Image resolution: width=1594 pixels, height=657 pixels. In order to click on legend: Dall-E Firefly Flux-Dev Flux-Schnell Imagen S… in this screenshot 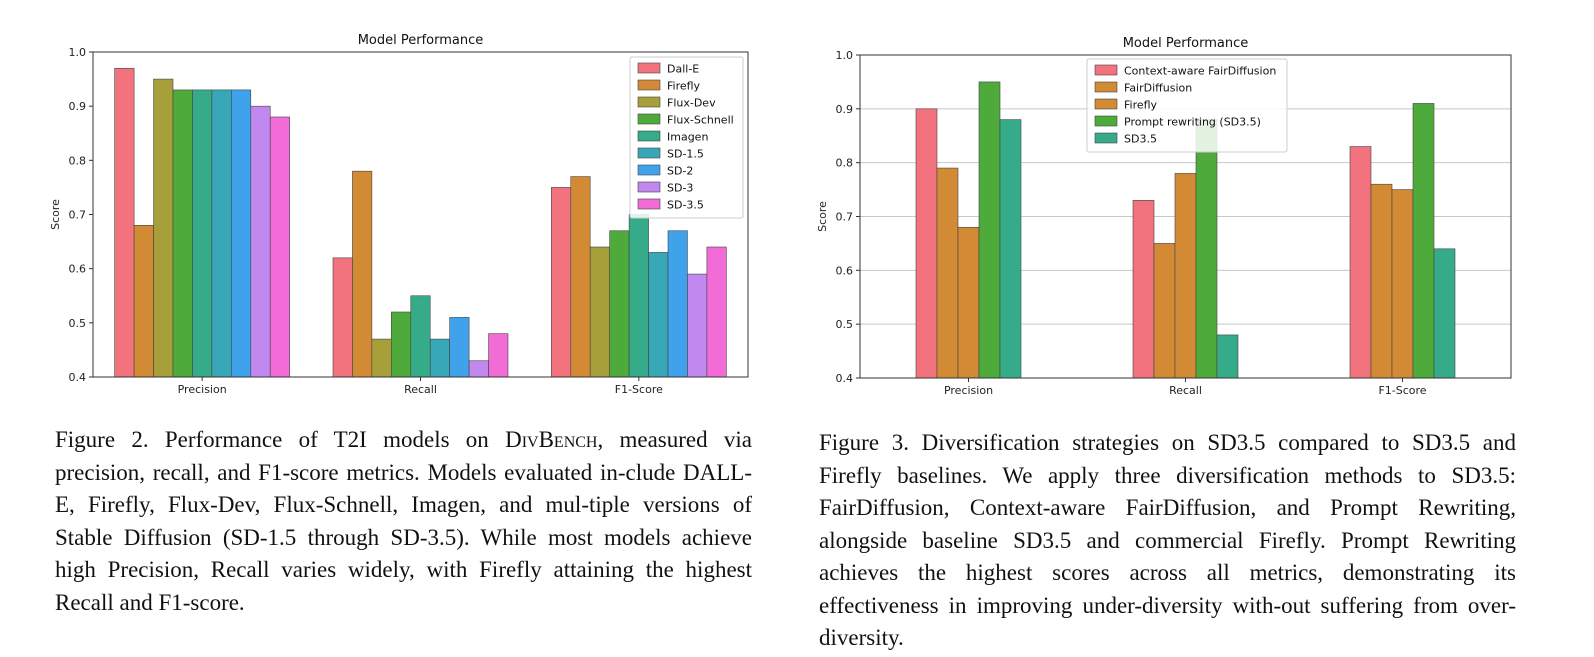, I will do `click(686, 137)`.